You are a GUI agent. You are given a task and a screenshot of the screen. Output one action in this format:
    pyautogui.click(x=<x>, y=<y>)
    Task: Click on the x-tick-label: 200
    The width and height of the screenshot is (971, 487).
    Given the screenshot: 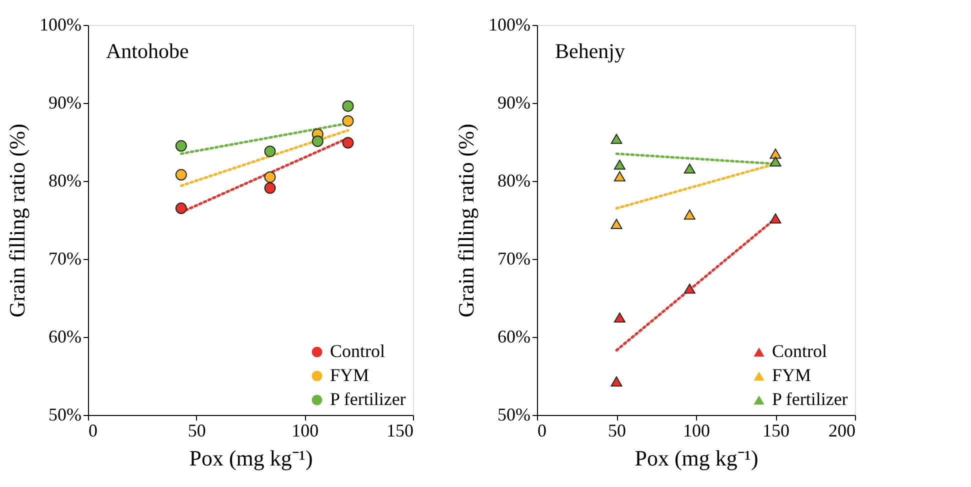 What is the action you would take?
    pyautogui.click(x=842, y=430)
    